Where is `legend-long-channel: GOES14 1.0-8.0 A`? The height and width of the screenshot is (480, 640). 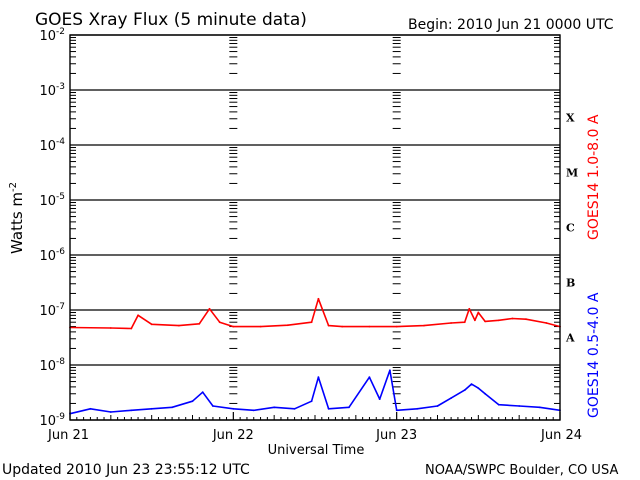
legend-long-channel: GOES14 1.0-8.0 A is located at coordinates (594, 177).